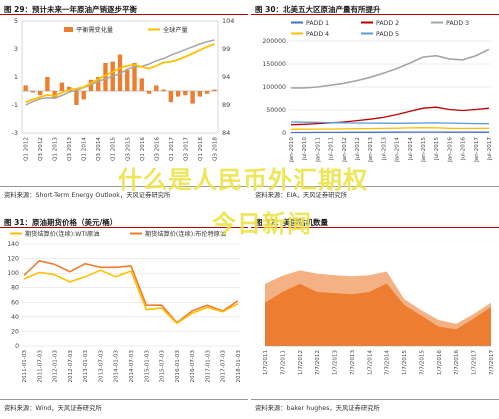 The image size is (499, 419). I want to click on x-tick-label: 2017-01-03, so click(208, 366).